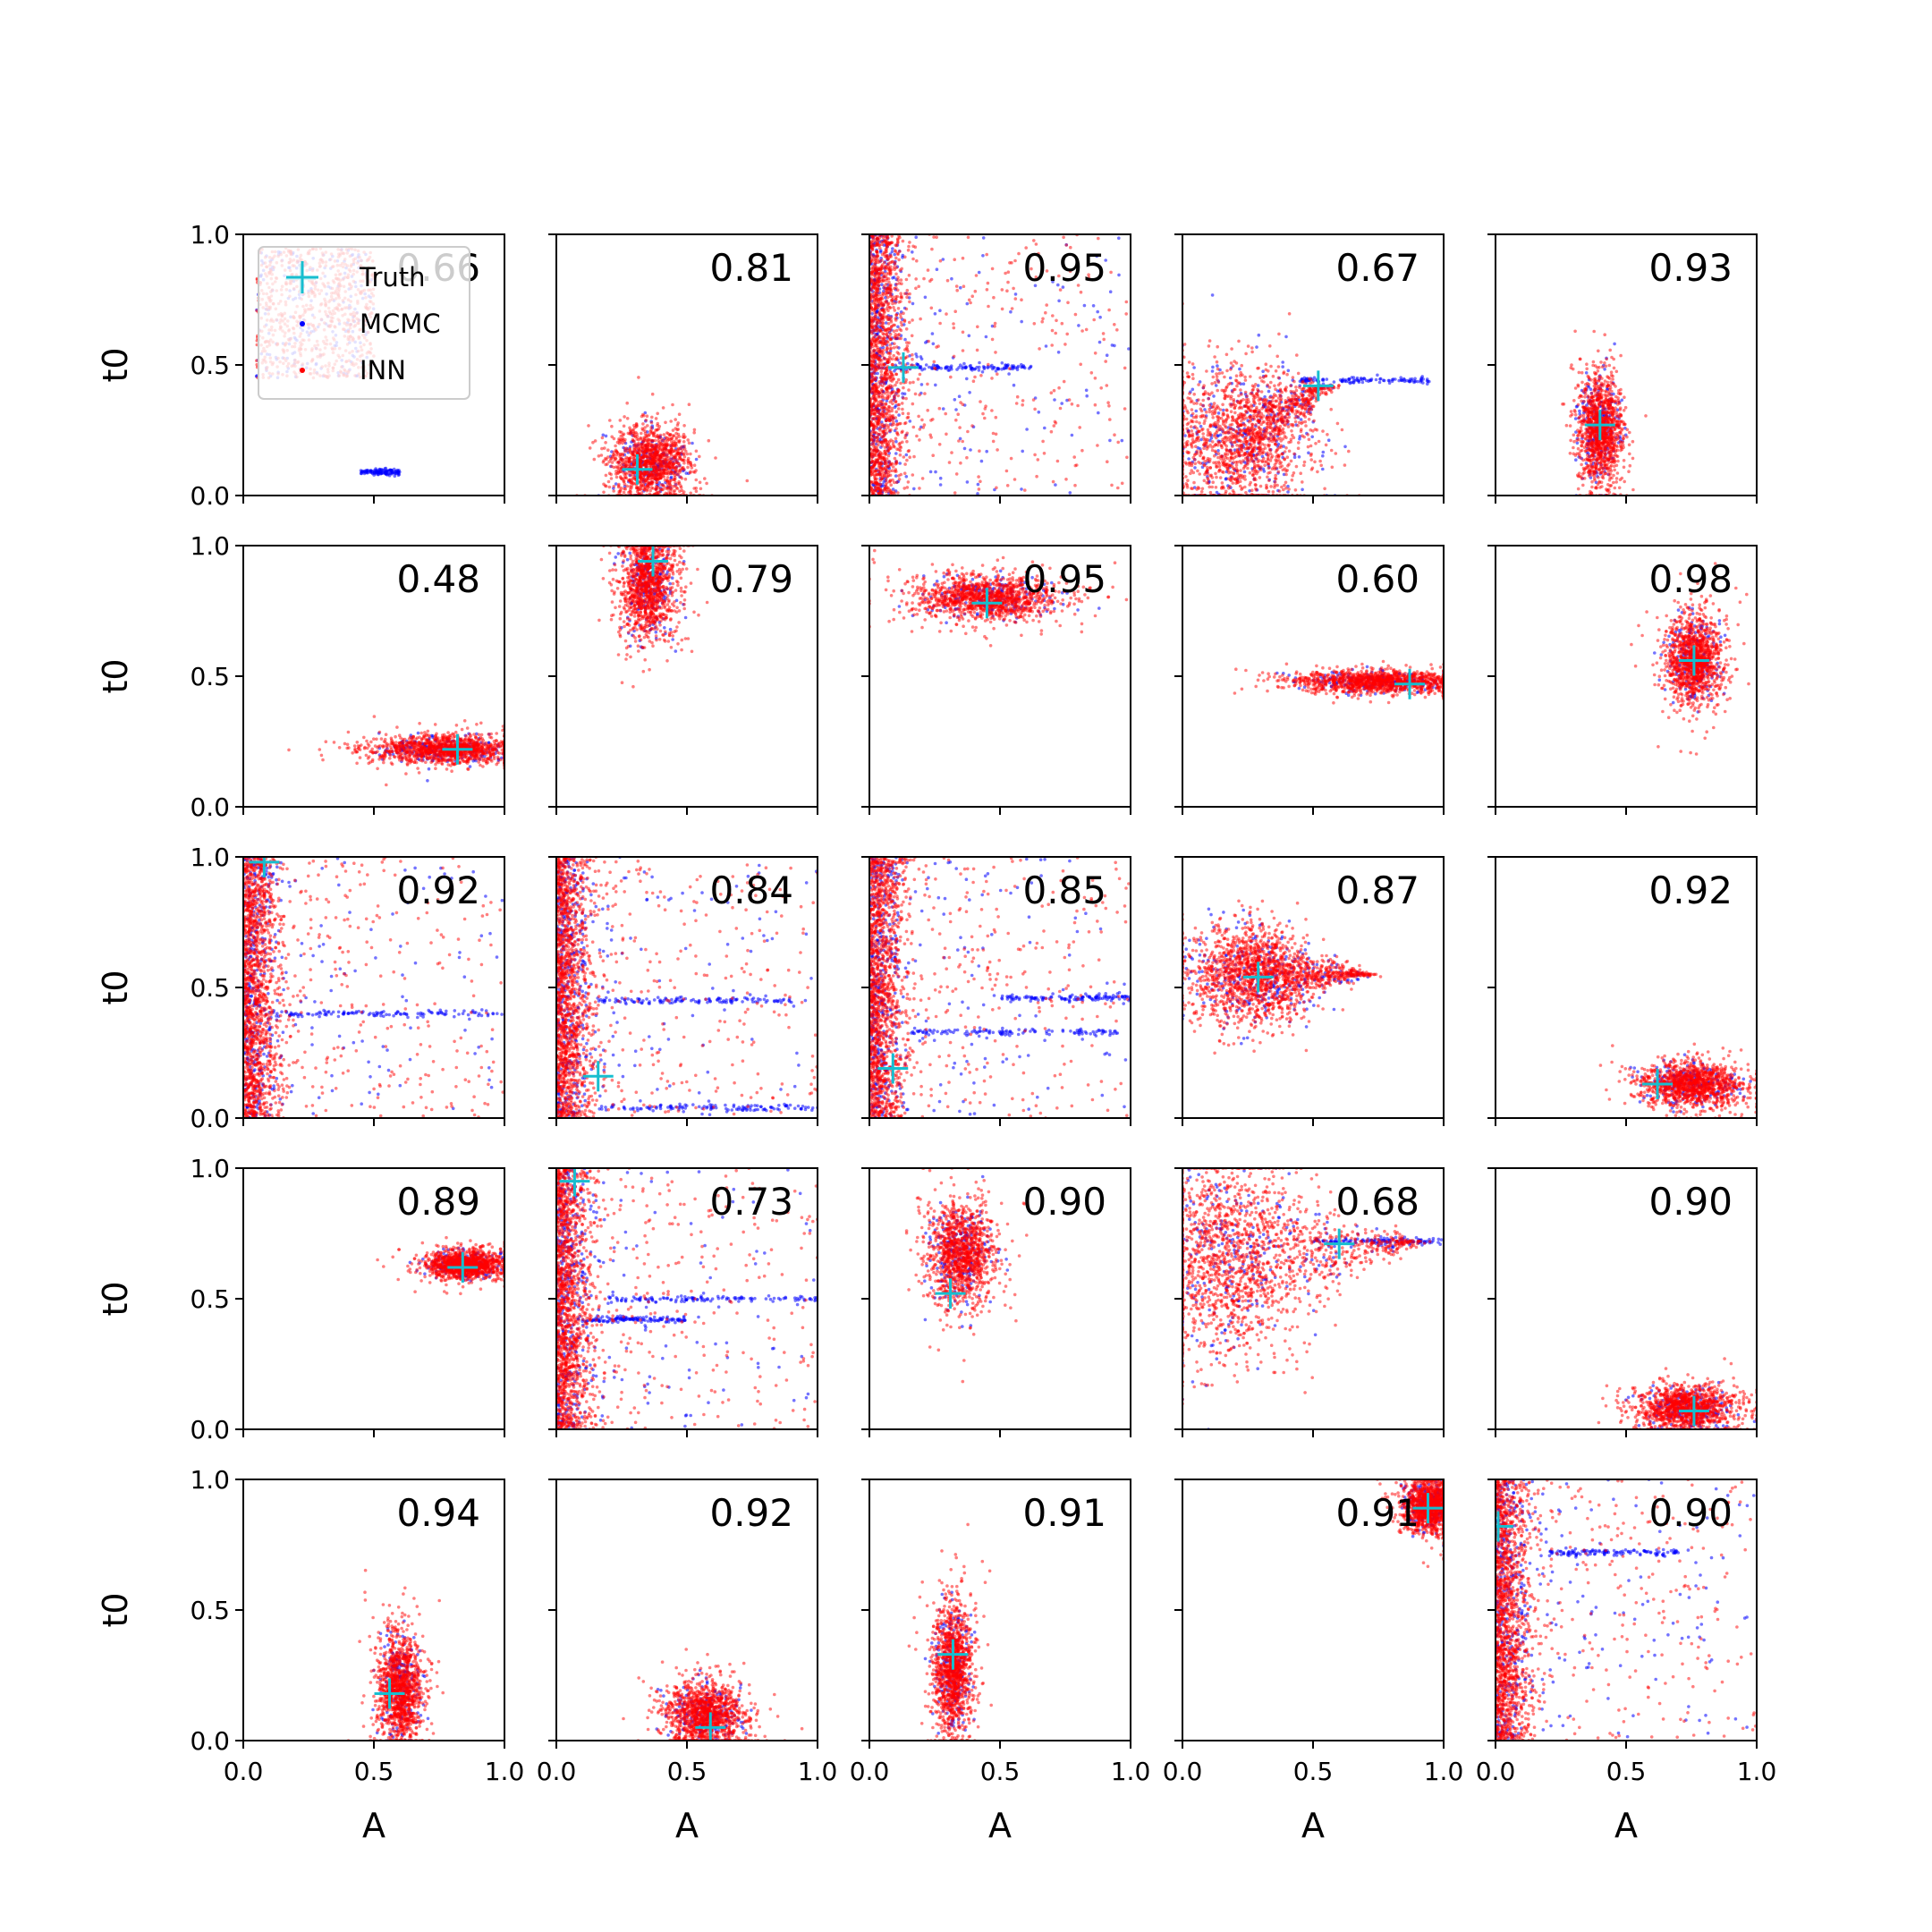 The image size is (1932, 1932). Describe the element at coordinates (616, 484) in the screenshot. I see `panel-0-1-mcmc-point` at that location.